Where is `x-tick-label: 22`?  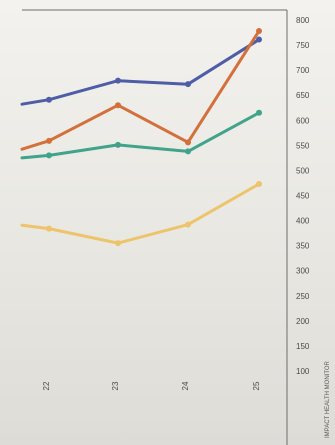 x-tick-label: 22 is located at coordinates (46, 385).